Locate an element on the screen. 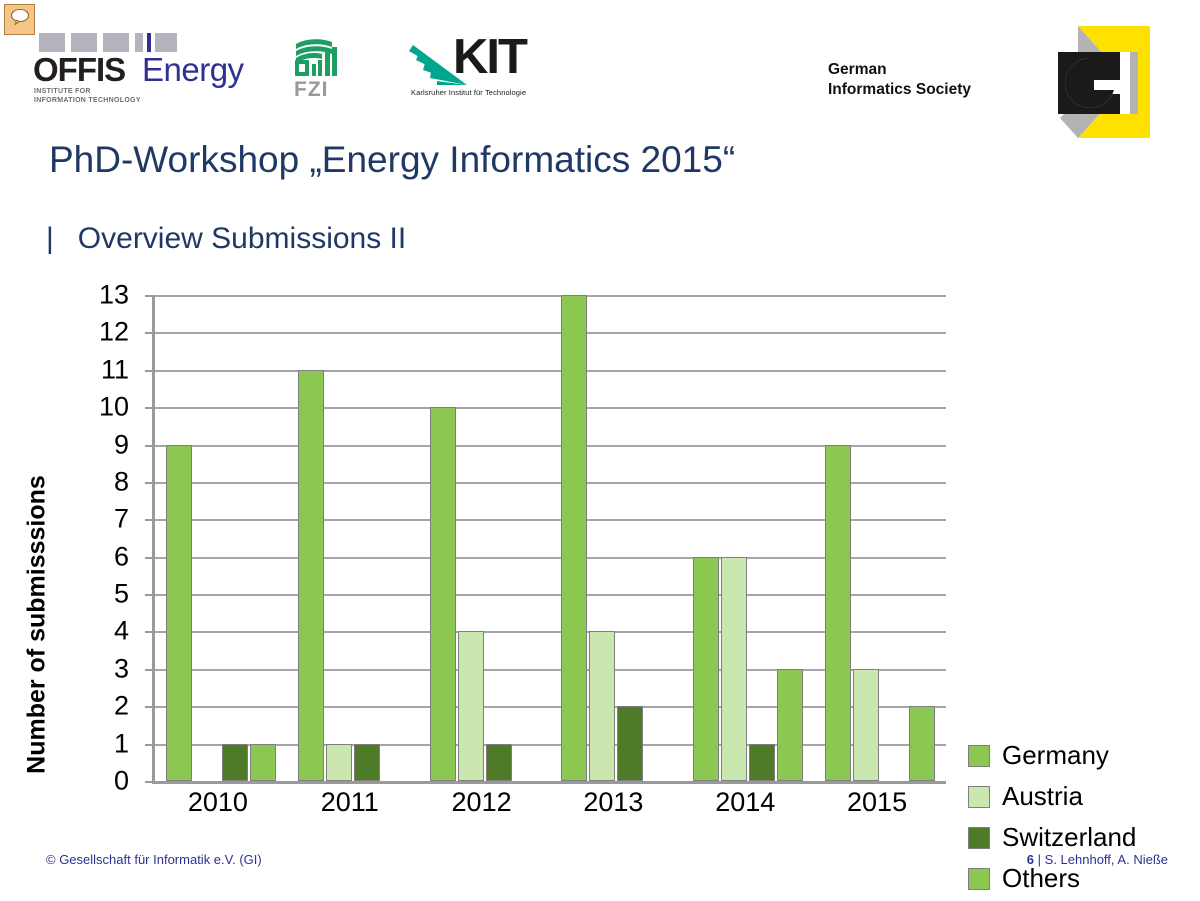  subtitle-text: Overview Submissions II is located at coordinates (242, 238).